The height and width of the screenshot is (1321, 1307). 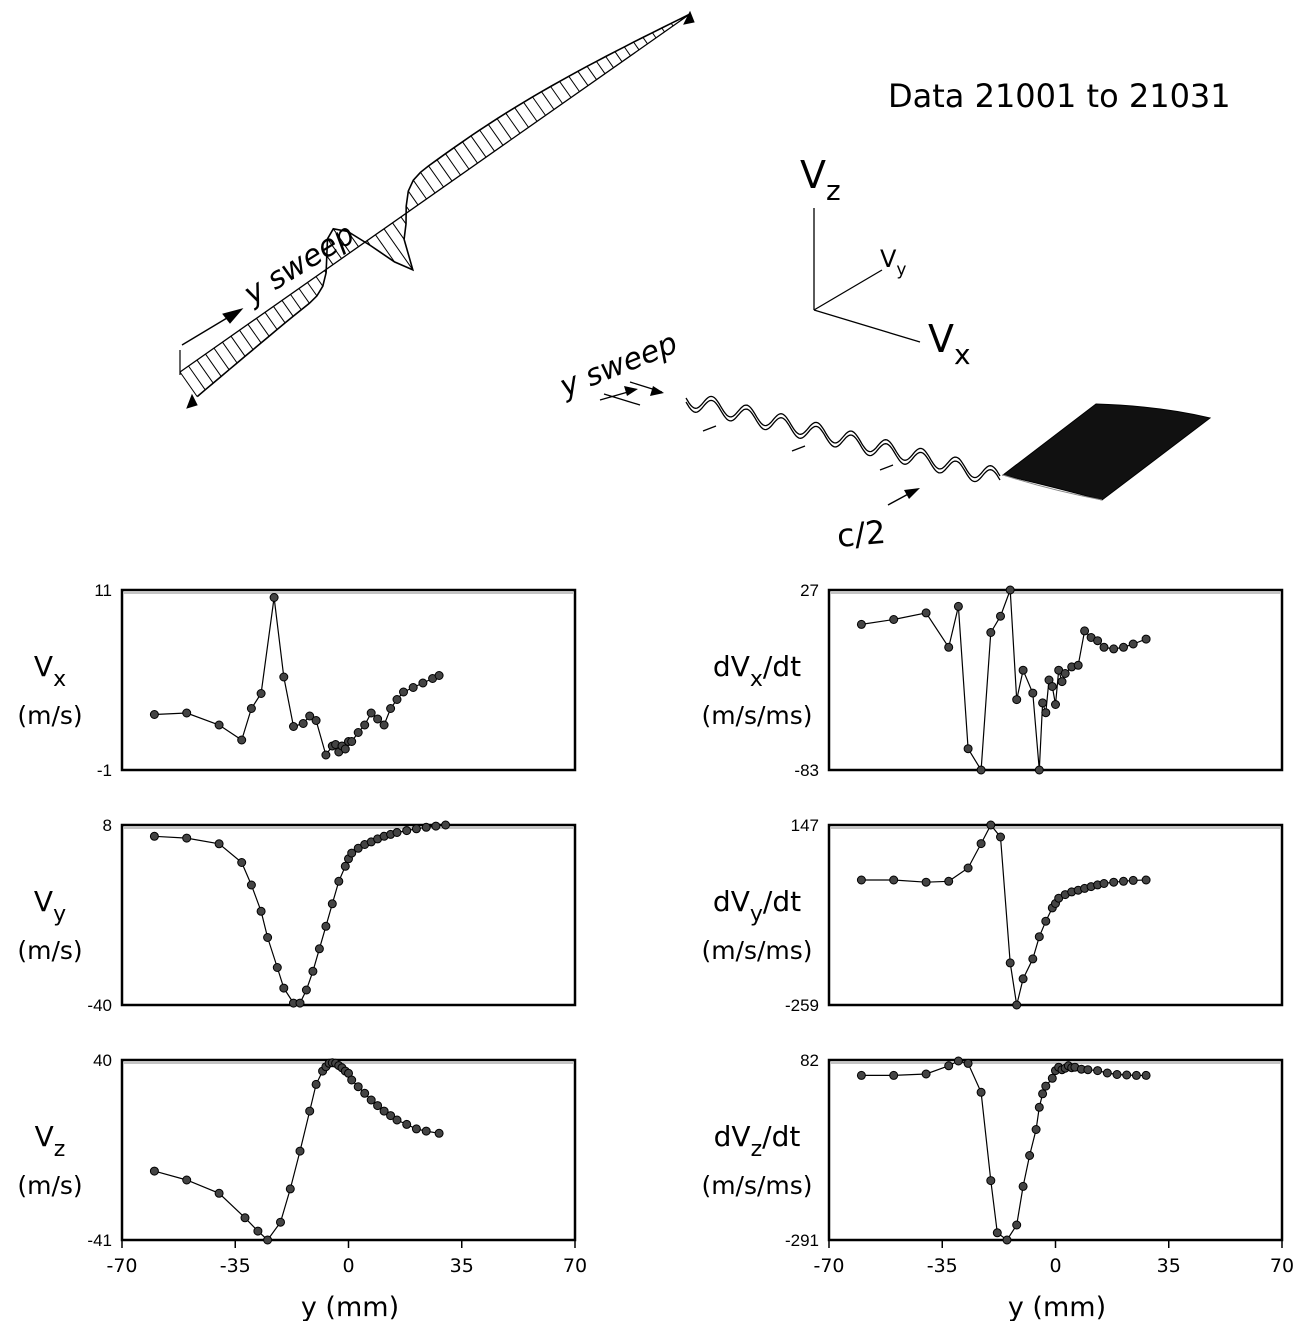 What do you see at coordinates (805, 825) in the screenshot?
I see `y-tick-top: 147` at bounding box center [805, 825].